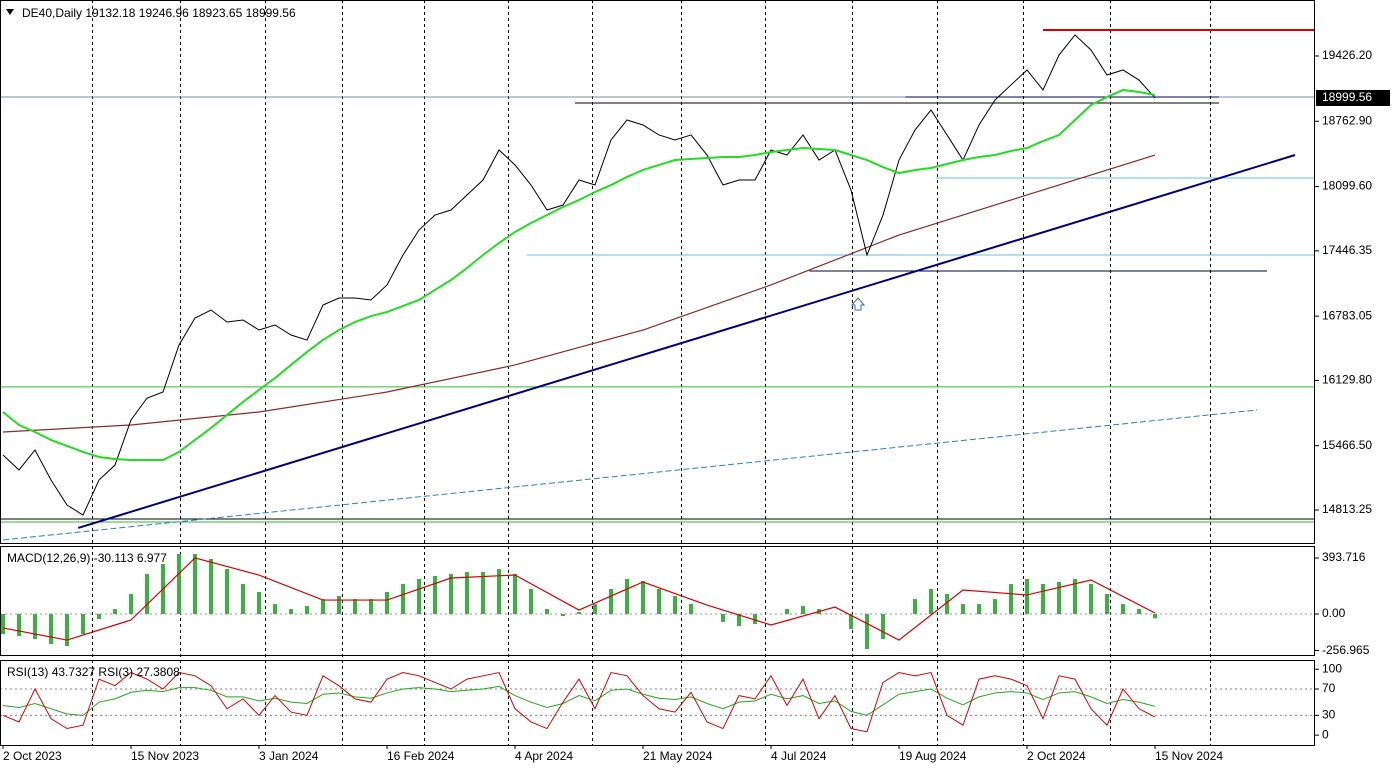  I want to click on rsi3-value: 27.3808, so click(158, 672).